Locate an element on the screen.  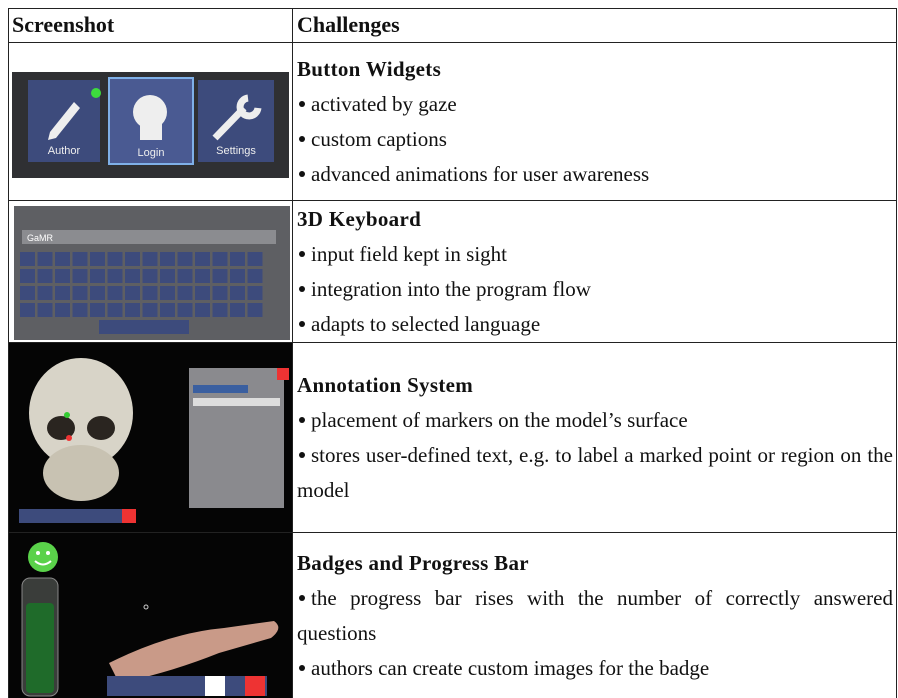
hand-model is located at coordinates (194, 652).